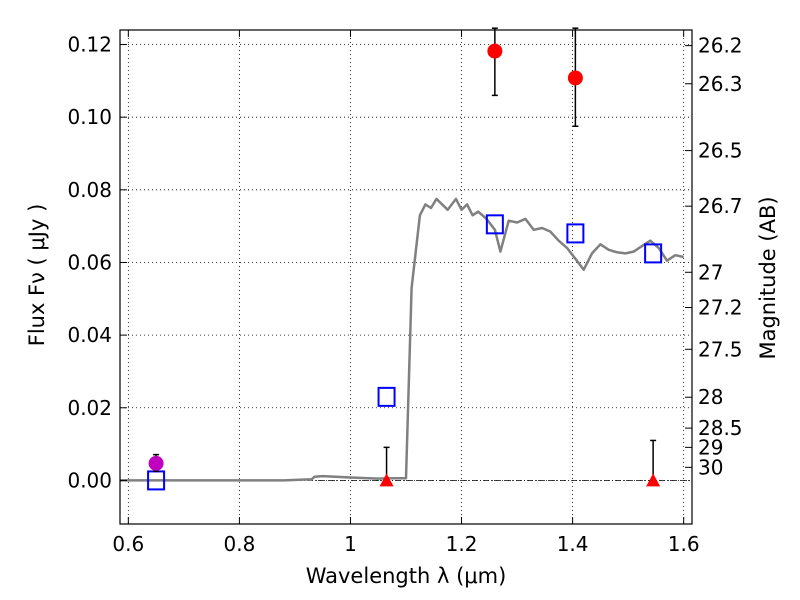 Image resolution: width=800 pixels, height=600 pixels. What do you see at coordinates (573, 544) in the screenshot?
I see `x-tick-label: 1.4` at bounding box center [573, 544].